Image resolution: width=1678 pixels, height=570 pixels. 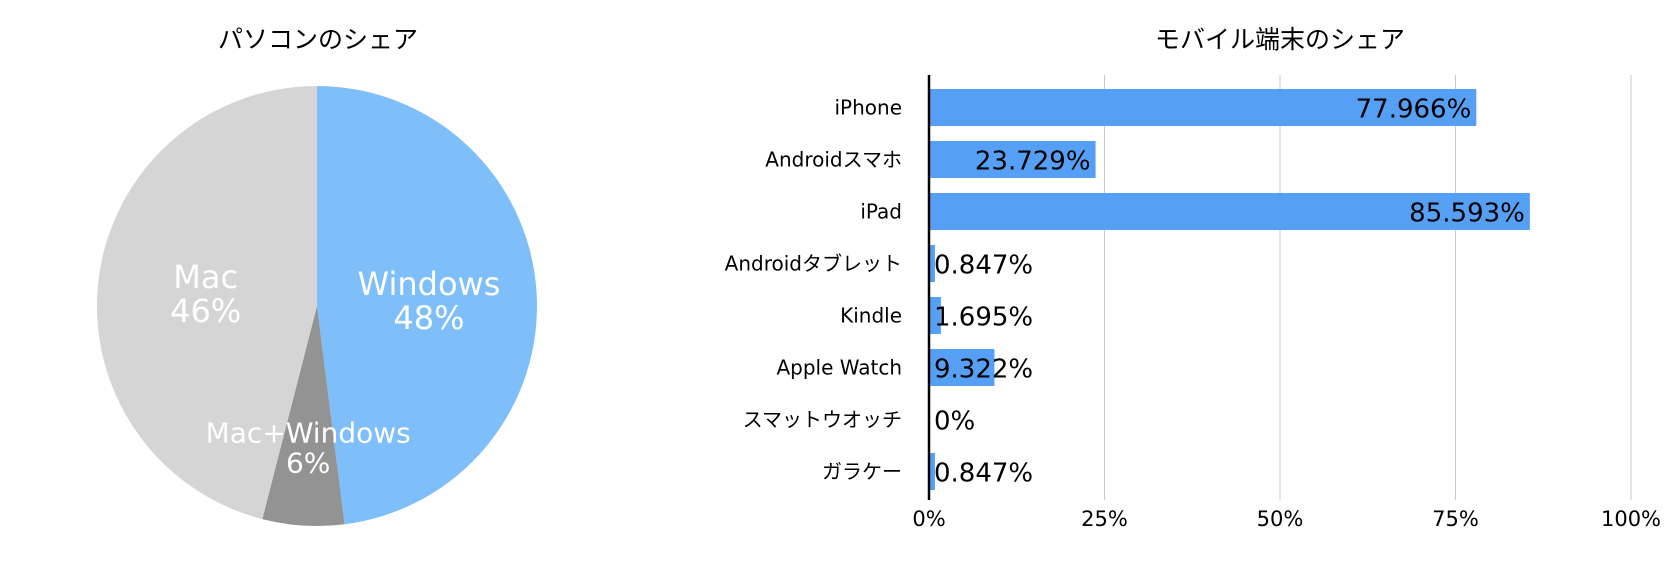 I want to click on data-label: 0%, so click(x=954, y=422).